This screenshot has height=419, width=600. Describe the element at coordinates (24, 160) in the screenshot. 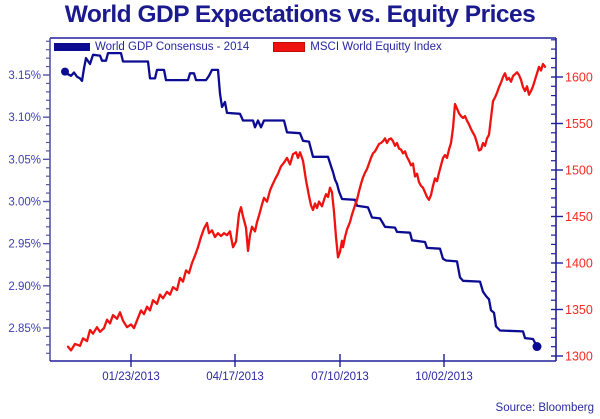

I see `left-axis-tick-label: 3.05%` at that location.